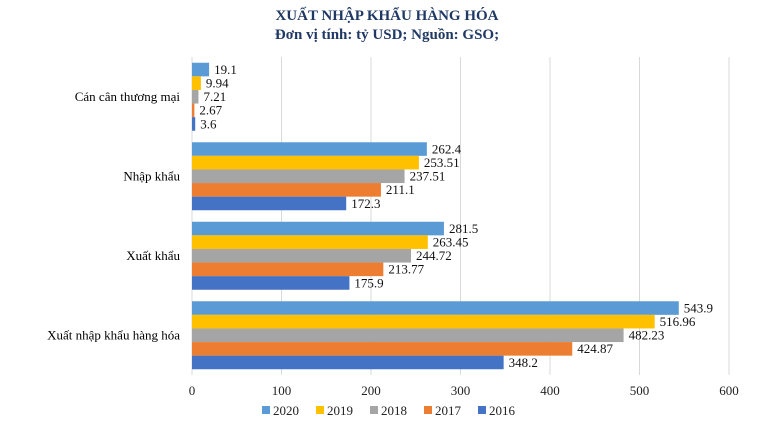  Describe the element at coordinates (729, 390) in the screenshot. I see `x-tick-label: 600` at that location.